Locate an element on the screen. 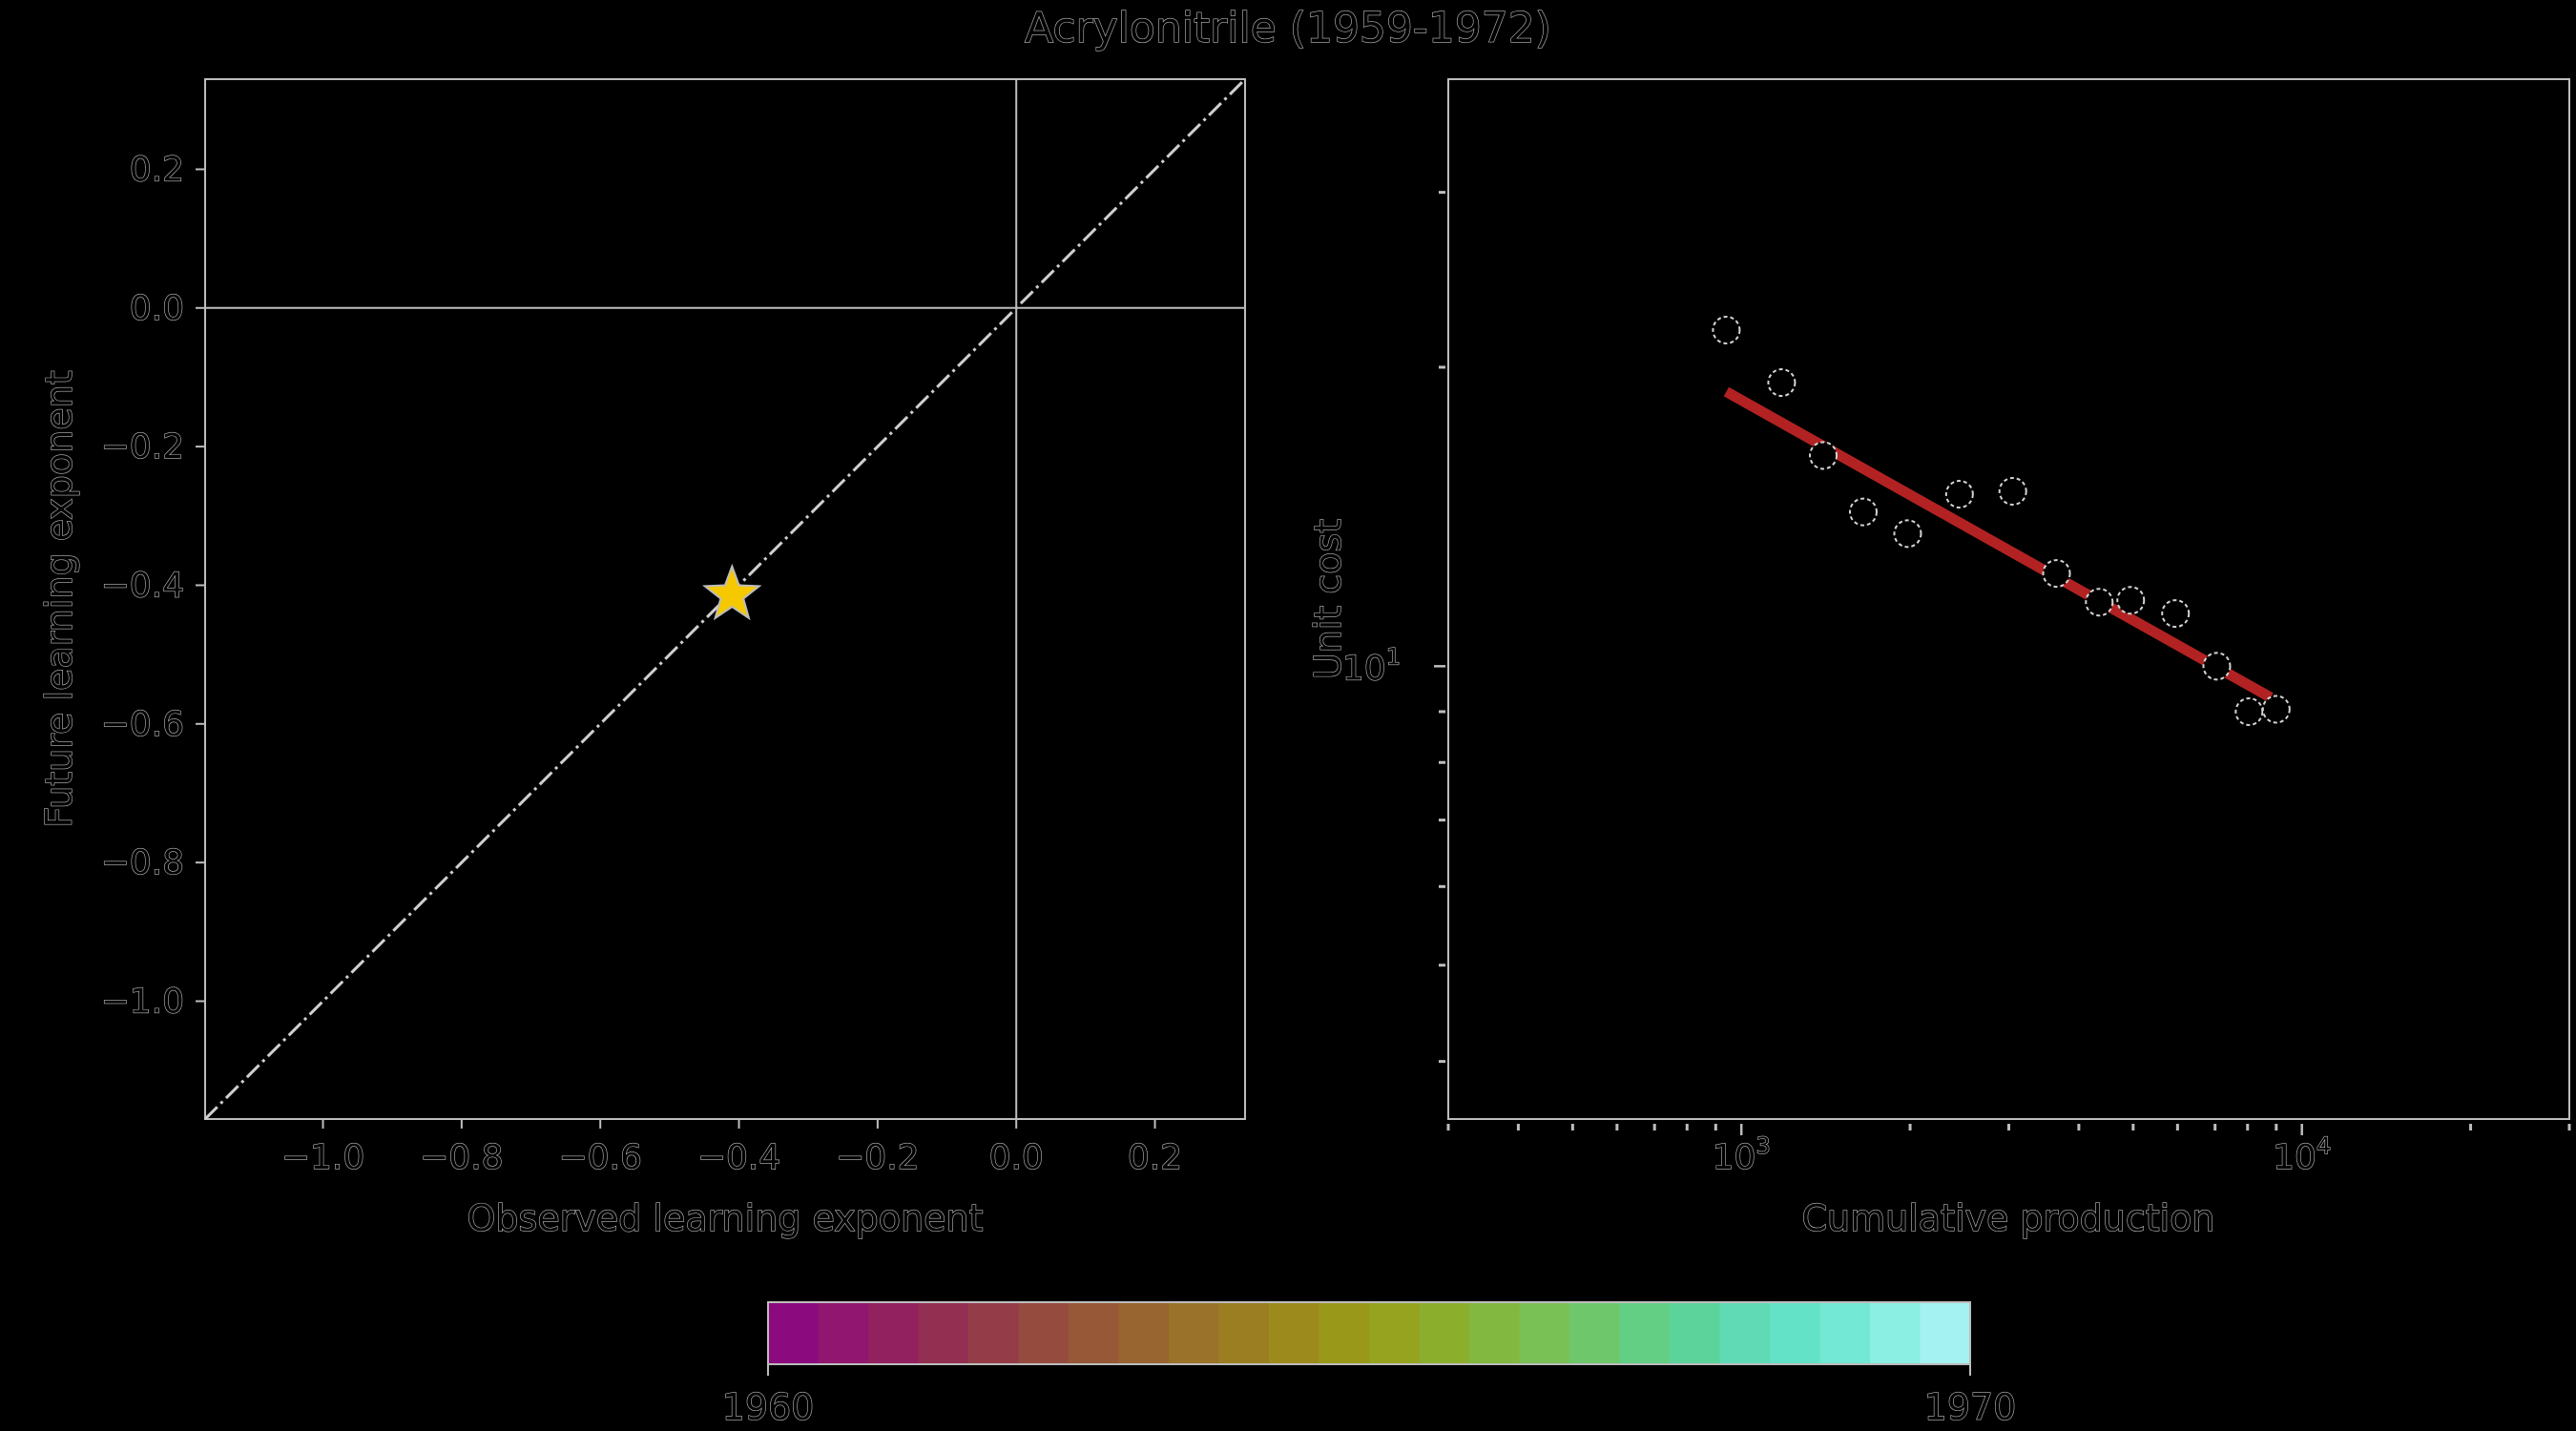 The image size is (2576, 1431). right-y-ticks: 101 is located at coordinates (1393, 628).